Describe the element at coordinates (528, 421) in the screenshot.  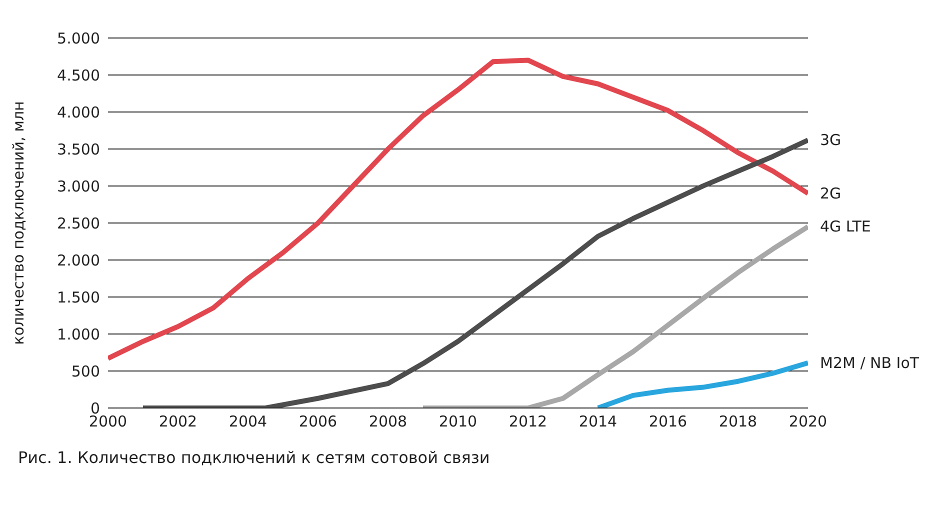
I see `x-tick-label: 2012` at that location.